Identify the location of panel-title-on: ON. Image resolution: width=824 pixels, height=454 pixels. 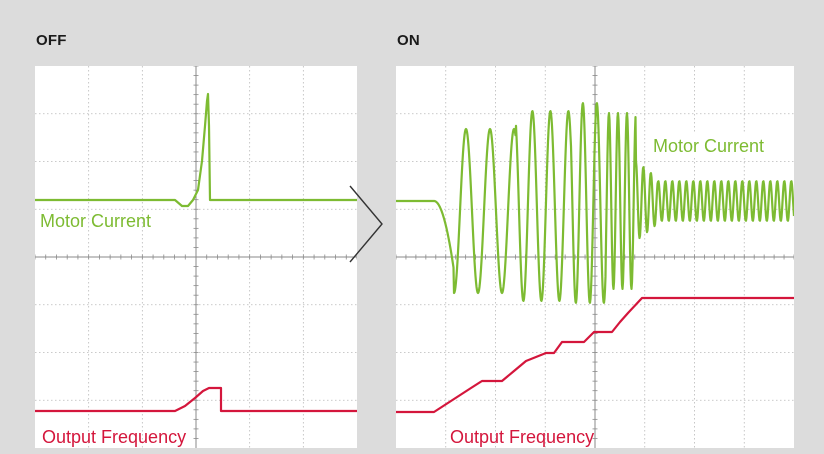
(408, 40).